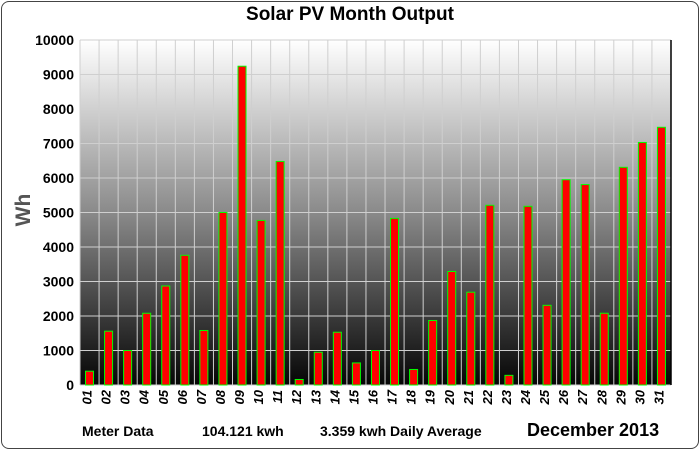 The width and height of the screenshot is (700, 450). Describe the element at coordinates (658, 397) in the screenshot. I see `x-tick-label: 31` at that location.